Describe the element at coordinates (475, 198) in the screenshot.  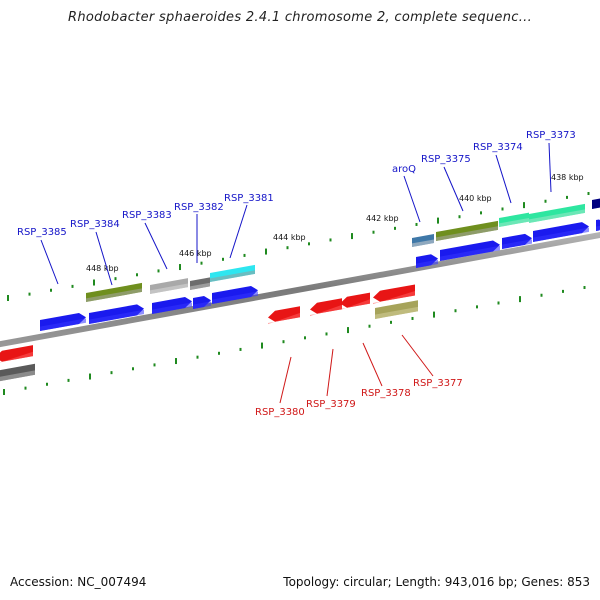
I see `kbp-label: 440 kbp` at that location.